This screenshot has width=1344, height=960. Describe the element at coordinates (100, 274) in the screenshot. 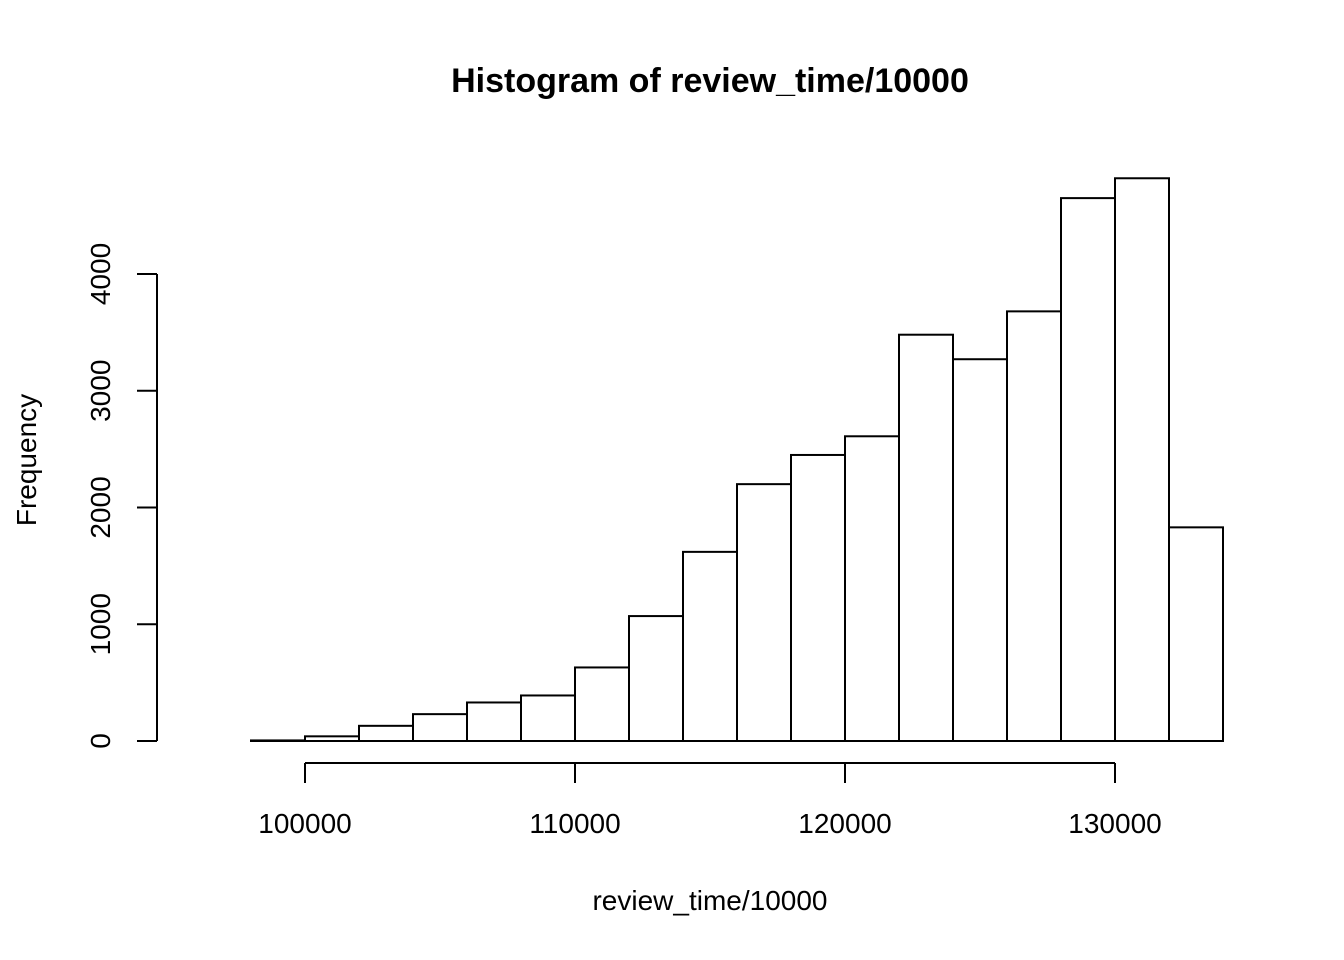

I see `y-tick-label-4: 4000` at that location.